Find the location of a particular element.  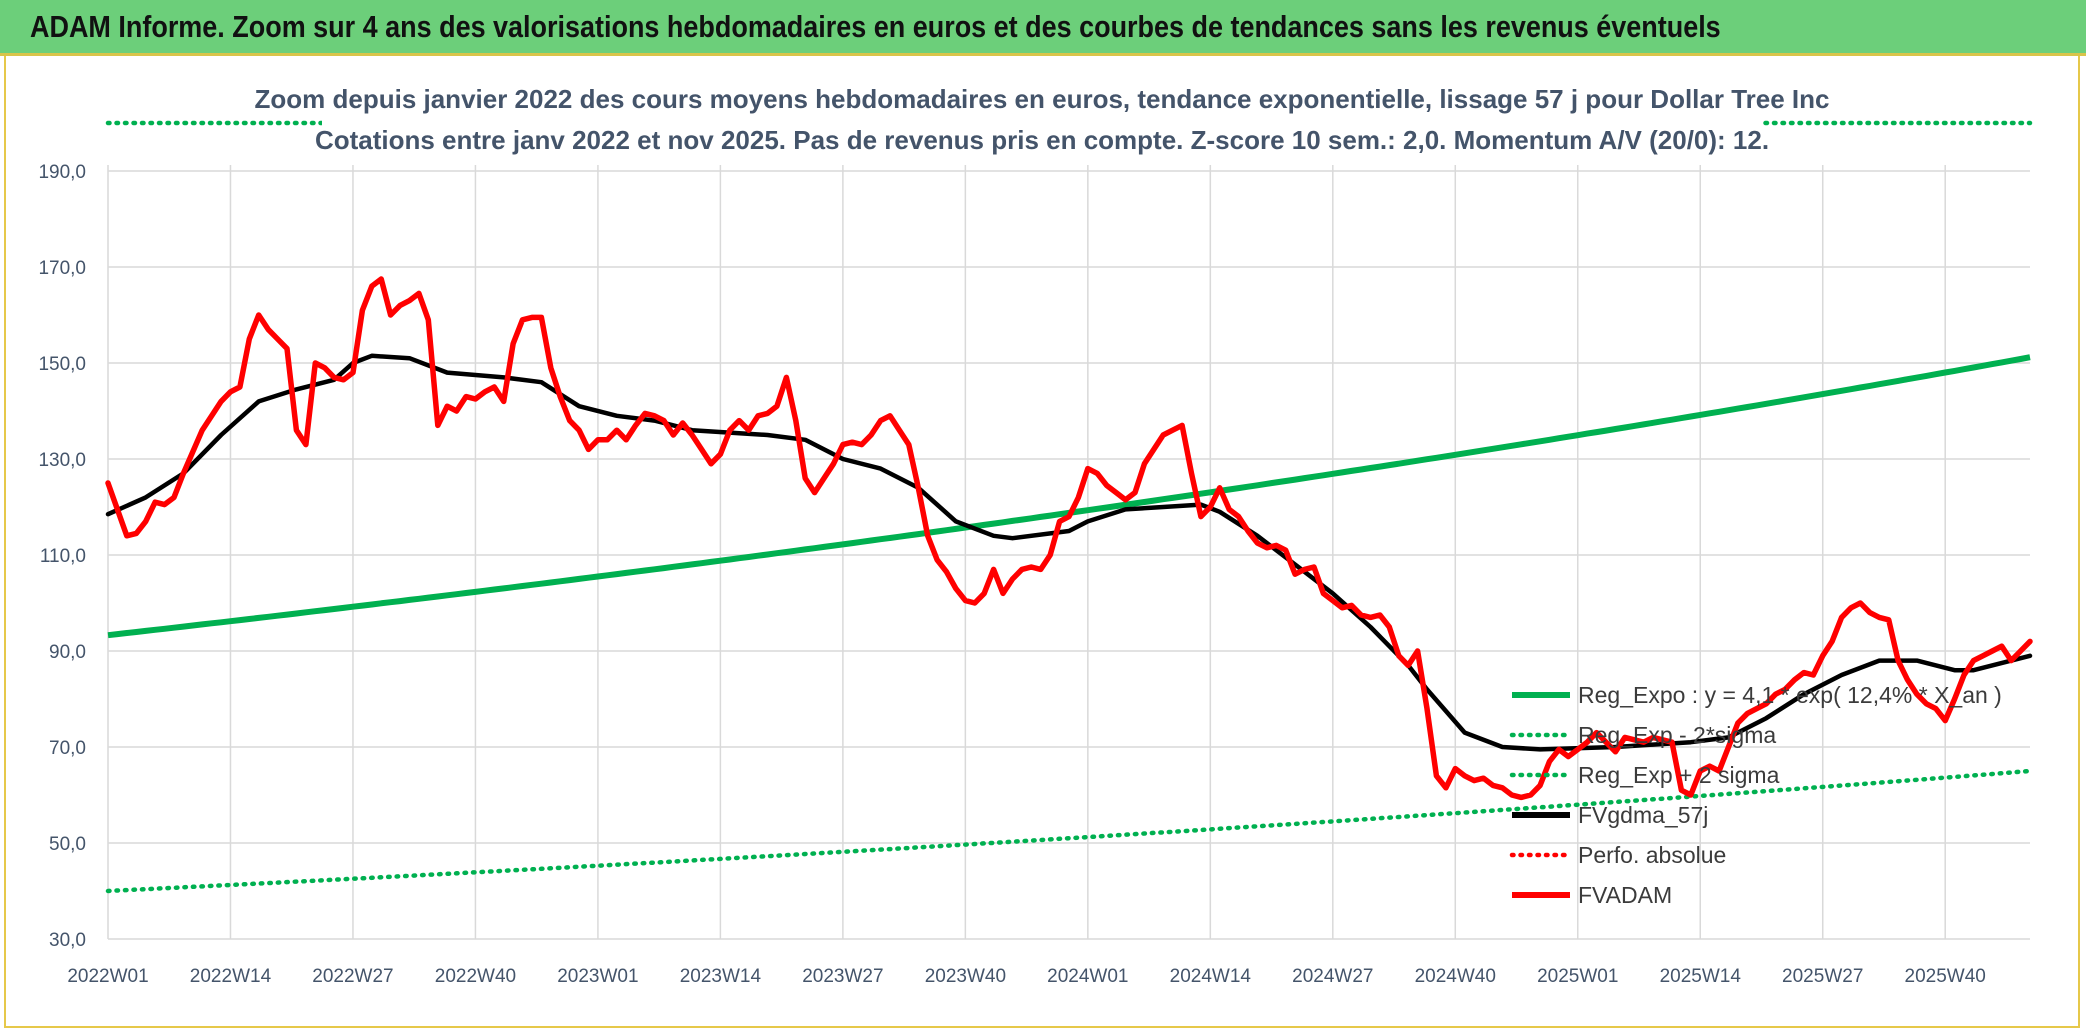

x-tick-label: 2022W01 is located at coordinates (107, 976).